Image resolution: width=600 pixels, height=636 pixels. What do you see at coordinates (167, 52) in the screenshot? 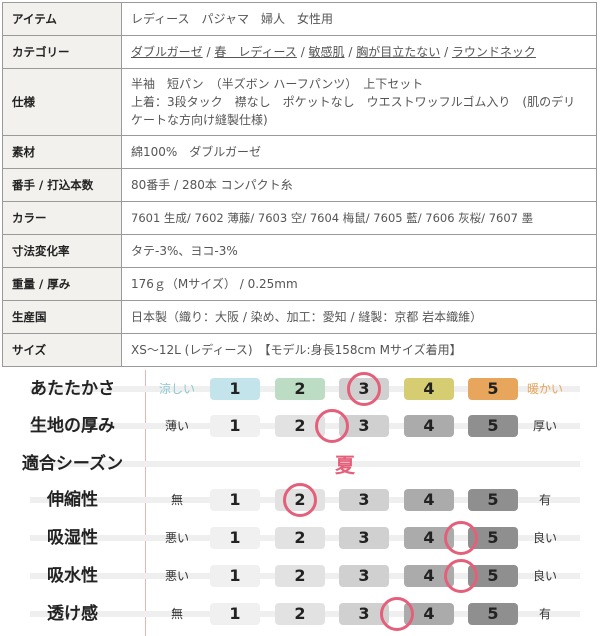
I see `category-link: ダブルガーゼ` at bounding box center [167, 52].